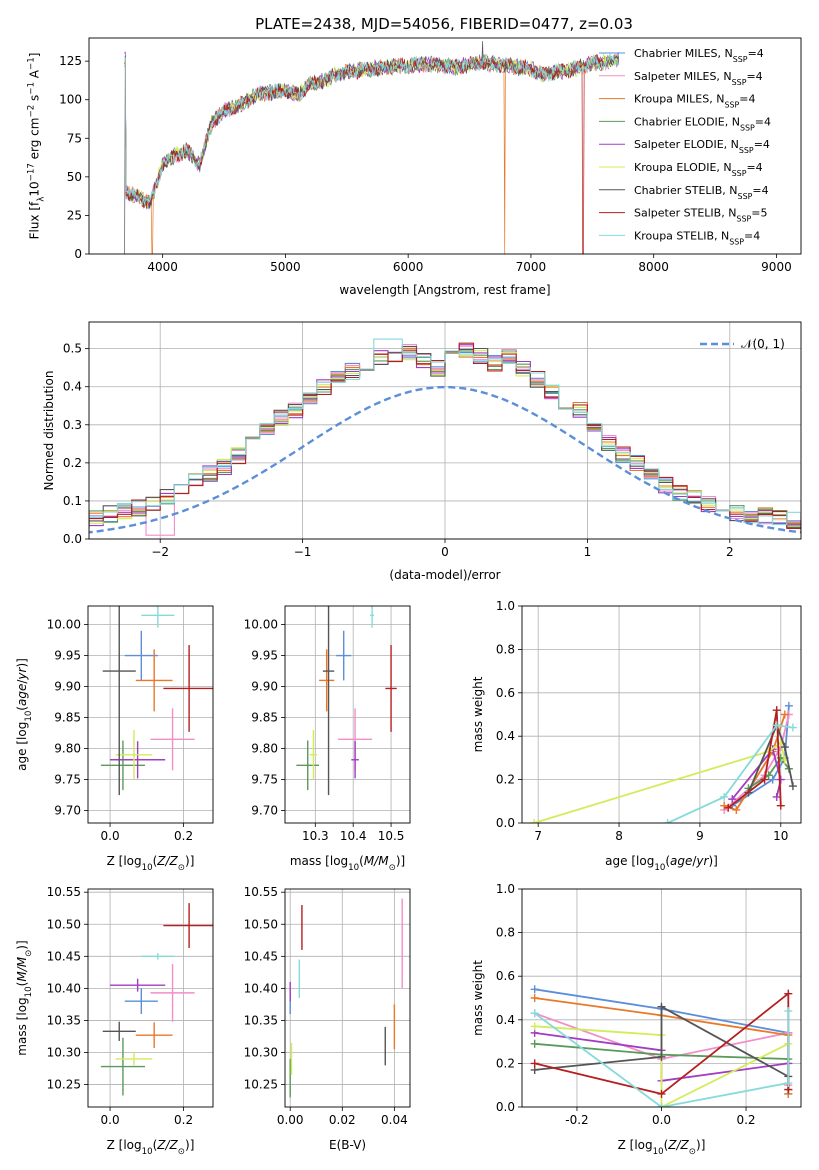 The height and width of the screenshot is (1170, 819). What do you see at coordinates (478, 998) in the screenshot?
I see `y-axis-label: mass weight` at bounding box center [478, 998].